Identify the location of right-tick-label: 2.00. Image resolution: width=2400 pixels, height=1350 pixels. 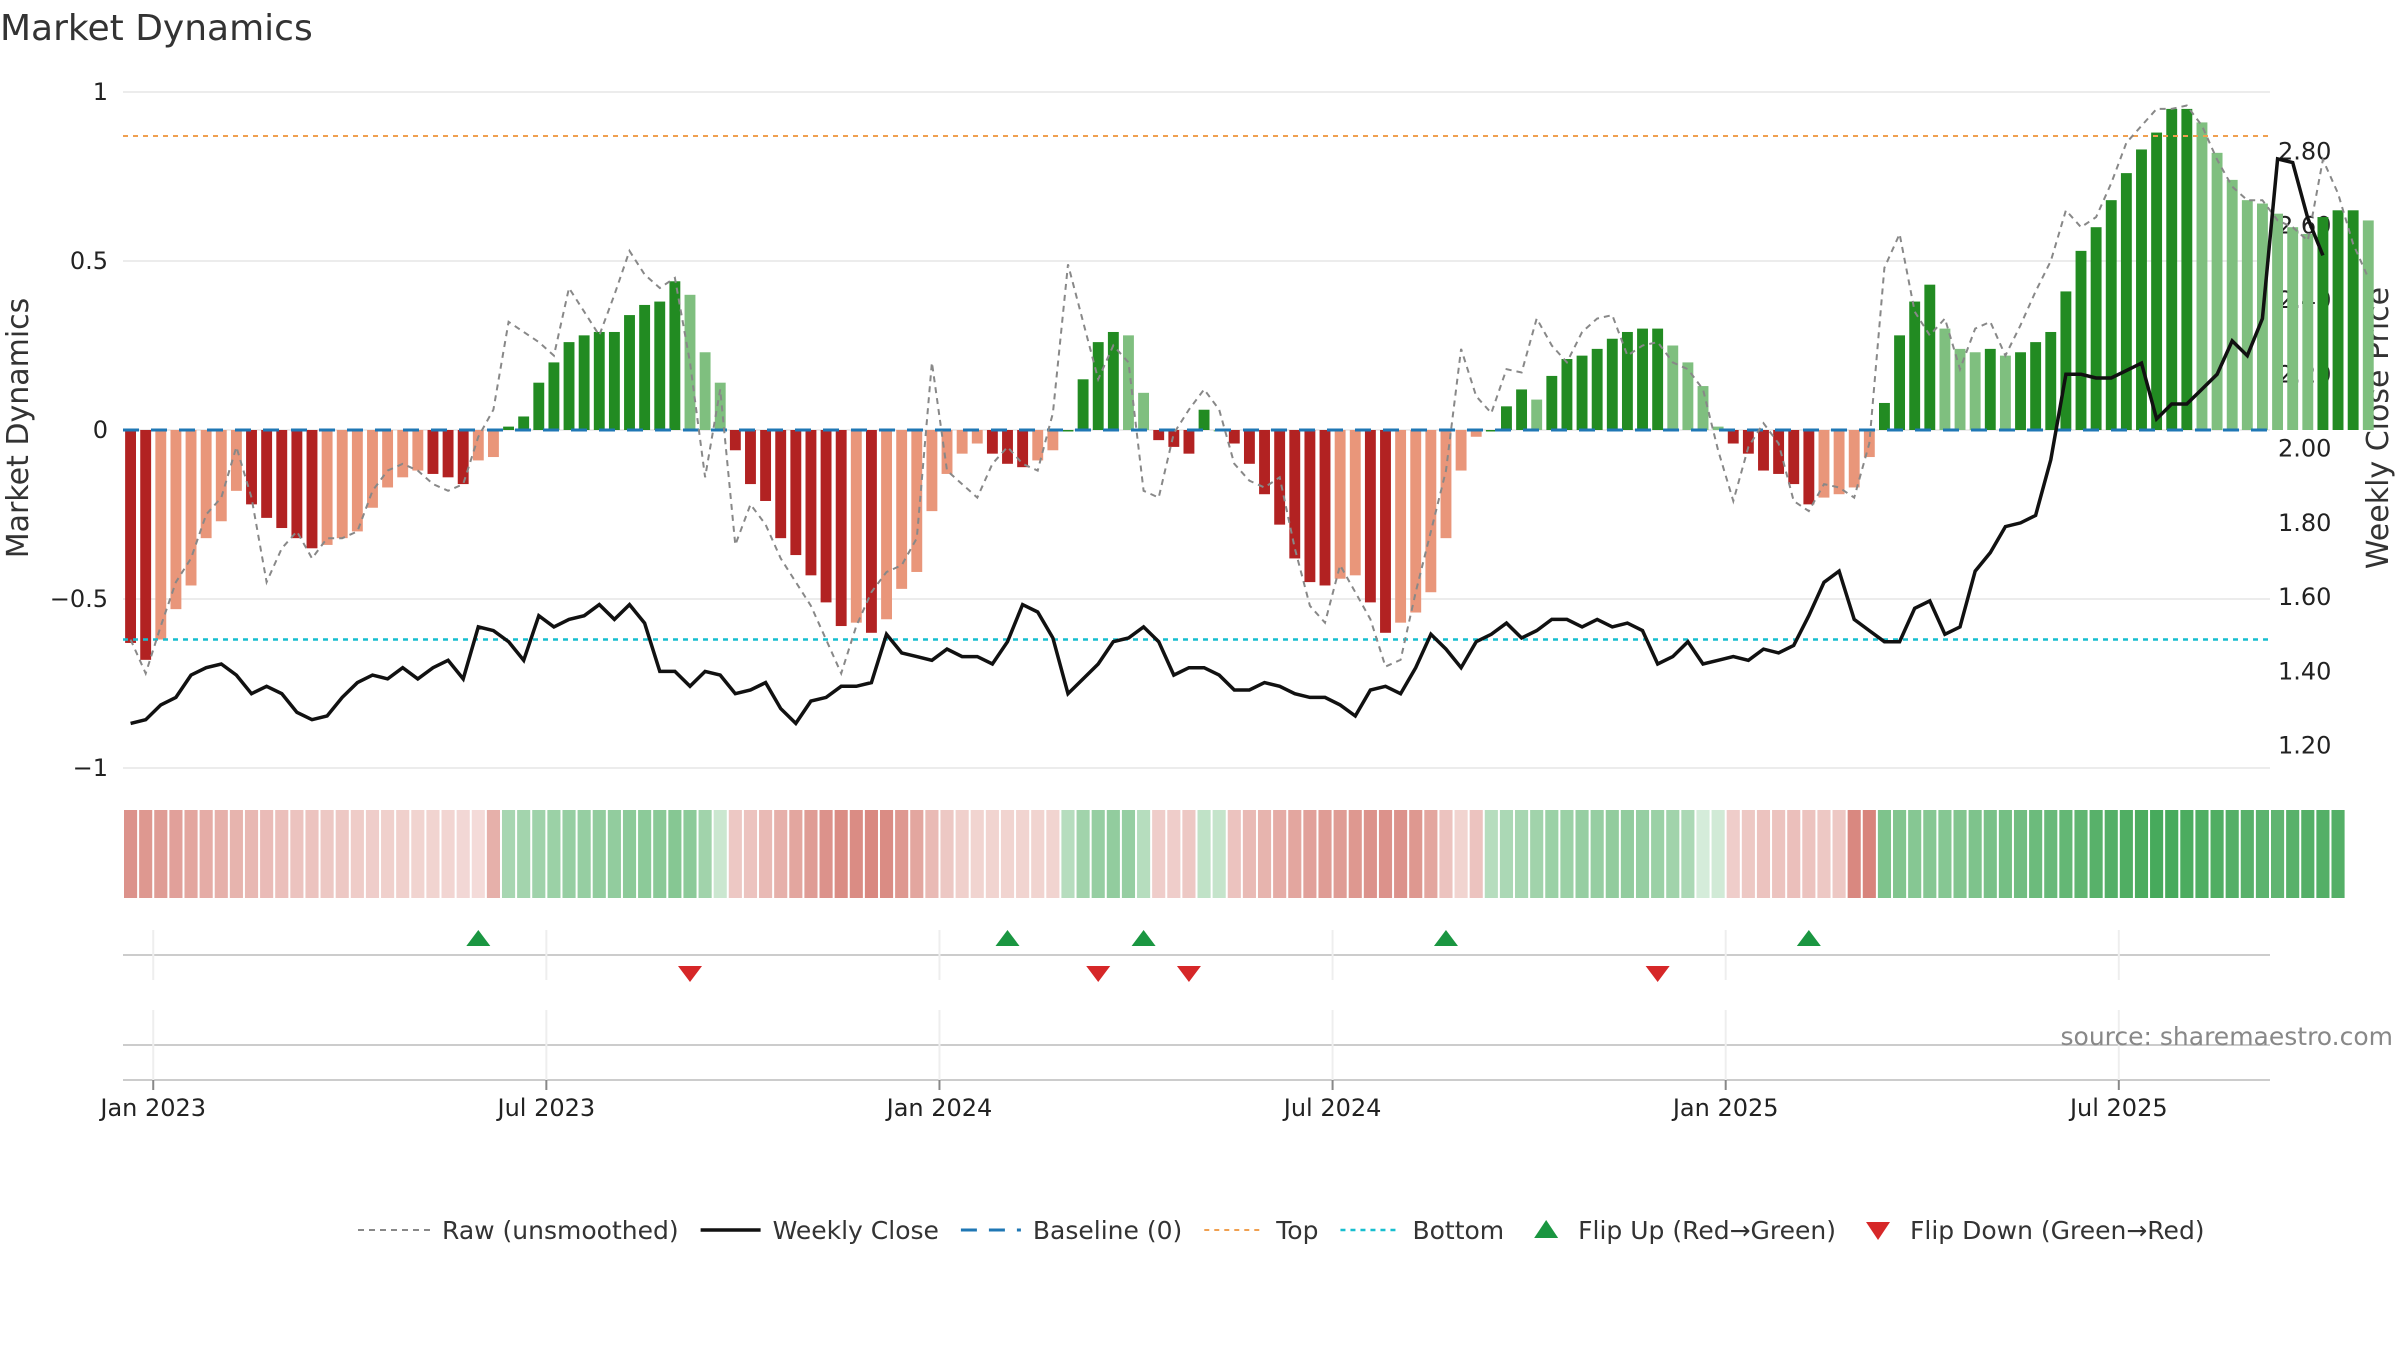
(2304, 449).